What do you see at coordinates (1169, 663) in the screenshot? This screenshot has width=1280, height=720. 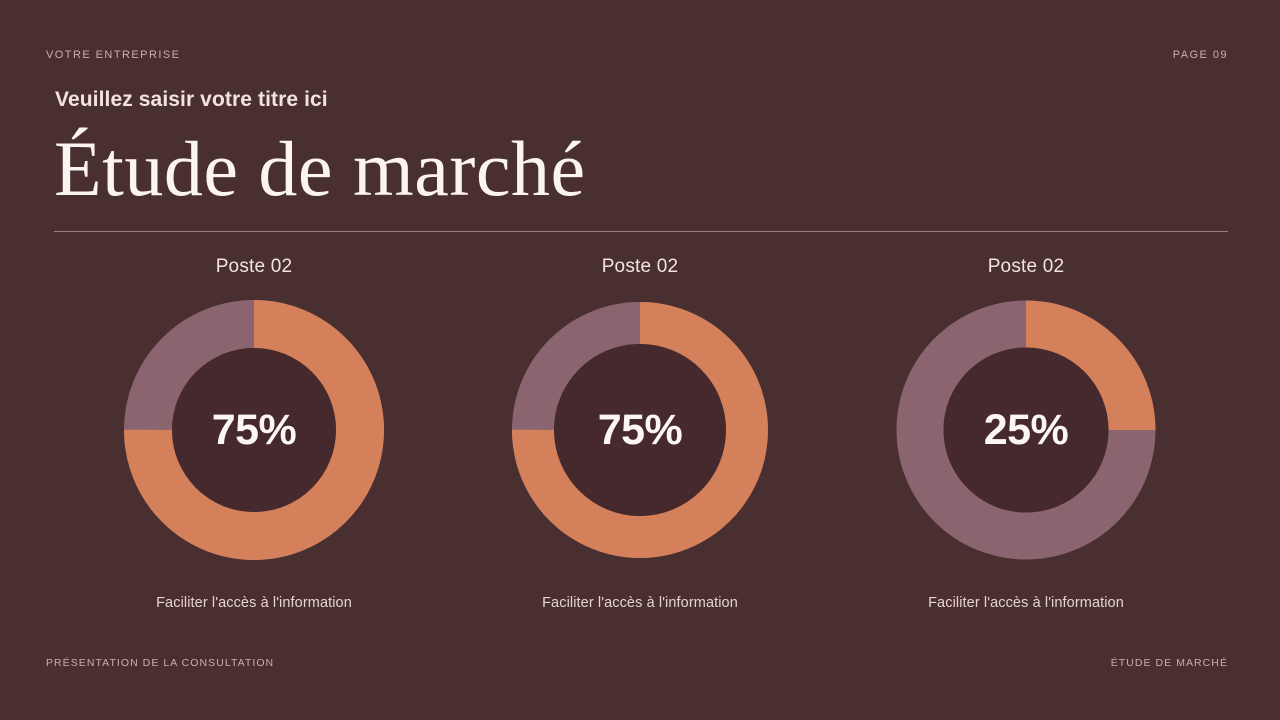 I see `footer-right-label: ÉTUDE DE MARCHÉ` at bounding box center [1169, 663].